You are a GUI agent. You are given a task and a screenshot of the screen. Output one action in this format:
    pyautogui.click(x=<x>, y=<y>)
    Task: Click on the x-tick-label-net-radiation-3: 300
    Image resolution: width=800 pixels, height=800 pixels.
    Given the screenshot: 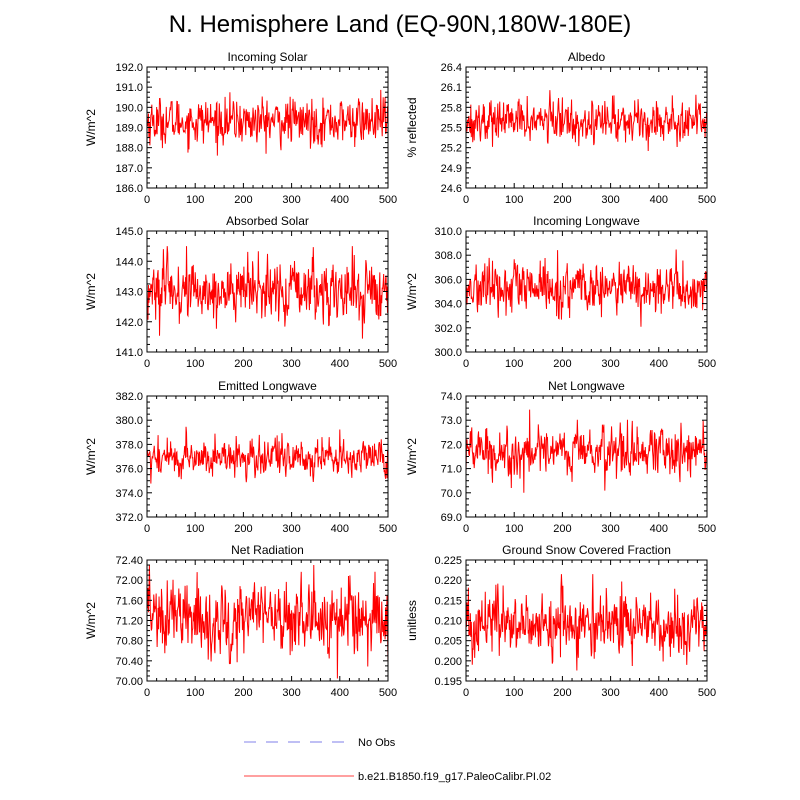 What is the action you would take?
    pyautogui.click(x=291, y=693)
    